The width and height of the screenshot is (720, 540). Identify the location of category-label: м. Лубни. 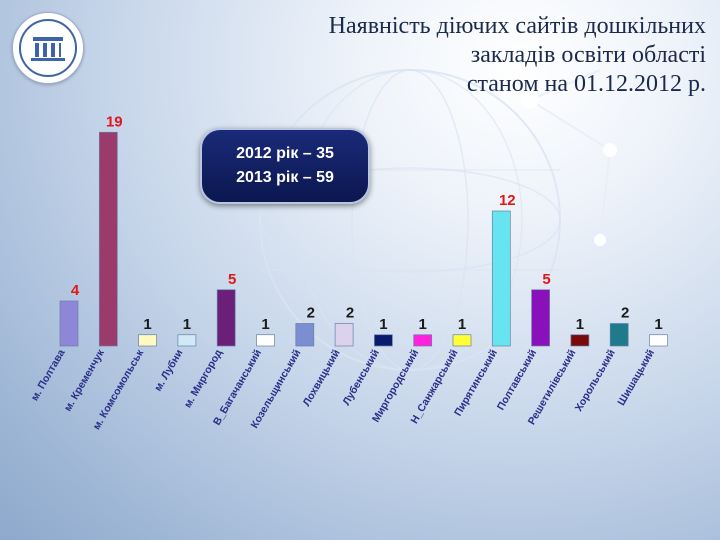
(168, 371).